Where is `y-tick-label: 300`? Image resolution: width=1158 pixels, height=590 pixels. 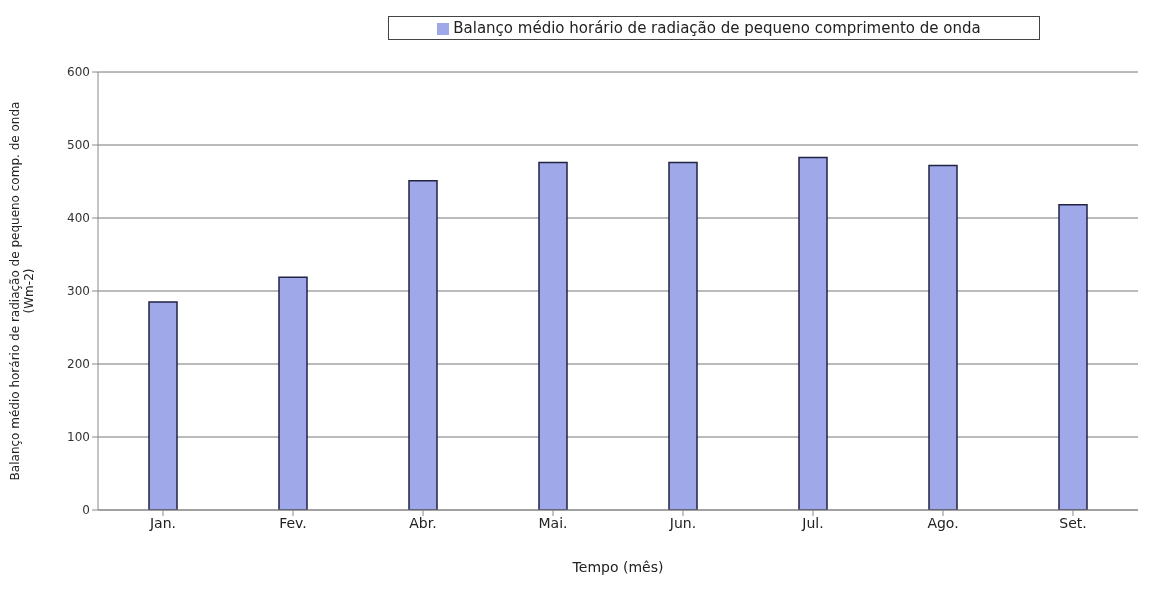
y-tick-label: 300 is located at coordinates (78, 291).